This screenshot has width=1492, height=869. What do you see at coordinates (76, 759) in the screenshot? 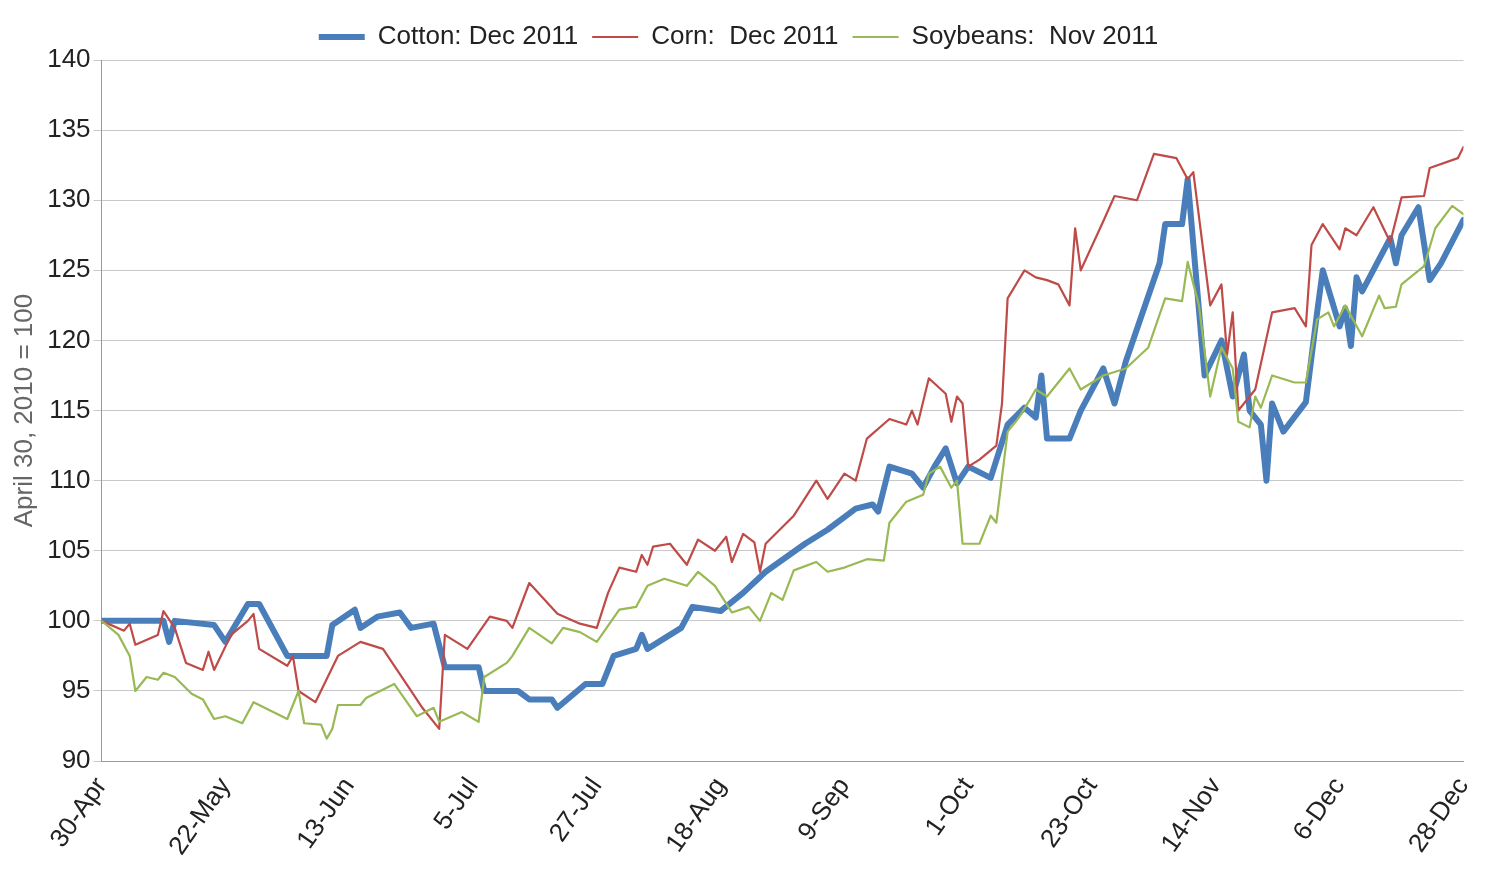
I see `y-tick-label: 90` at bounding box center [76, 759].